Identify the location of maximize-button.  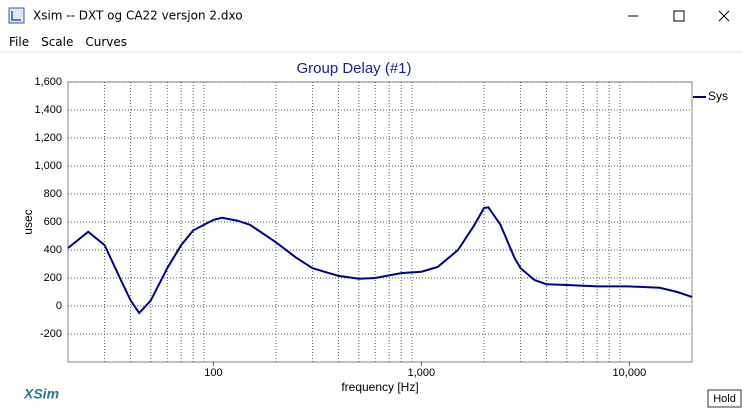
(679, 16).